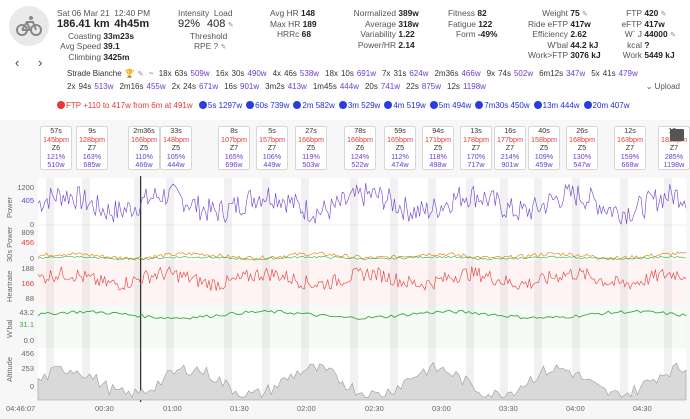 Image resolution: width=690 pixels, height=419 pixels. I want to click on interval-duration: 16s, so click(510, 130).